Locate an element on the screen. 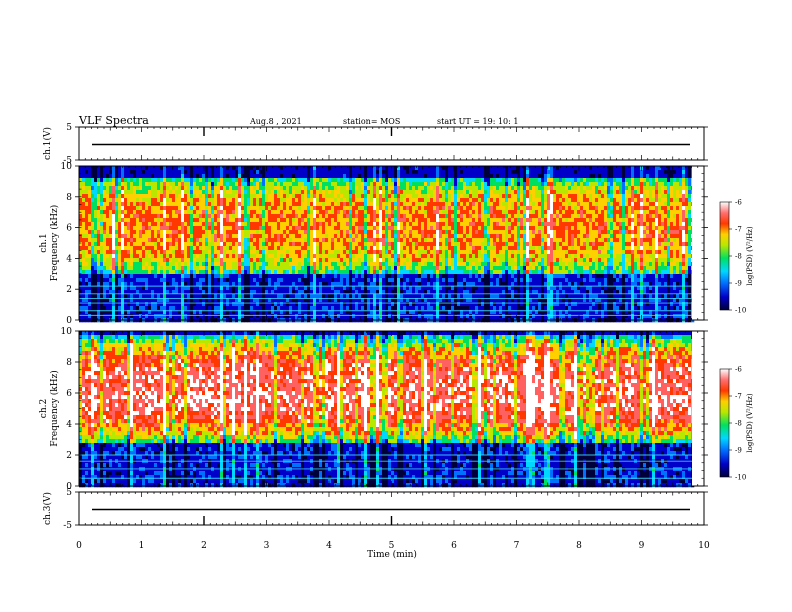  date-label: Aug.8 , 2021 is located at coordinates (275, 121).